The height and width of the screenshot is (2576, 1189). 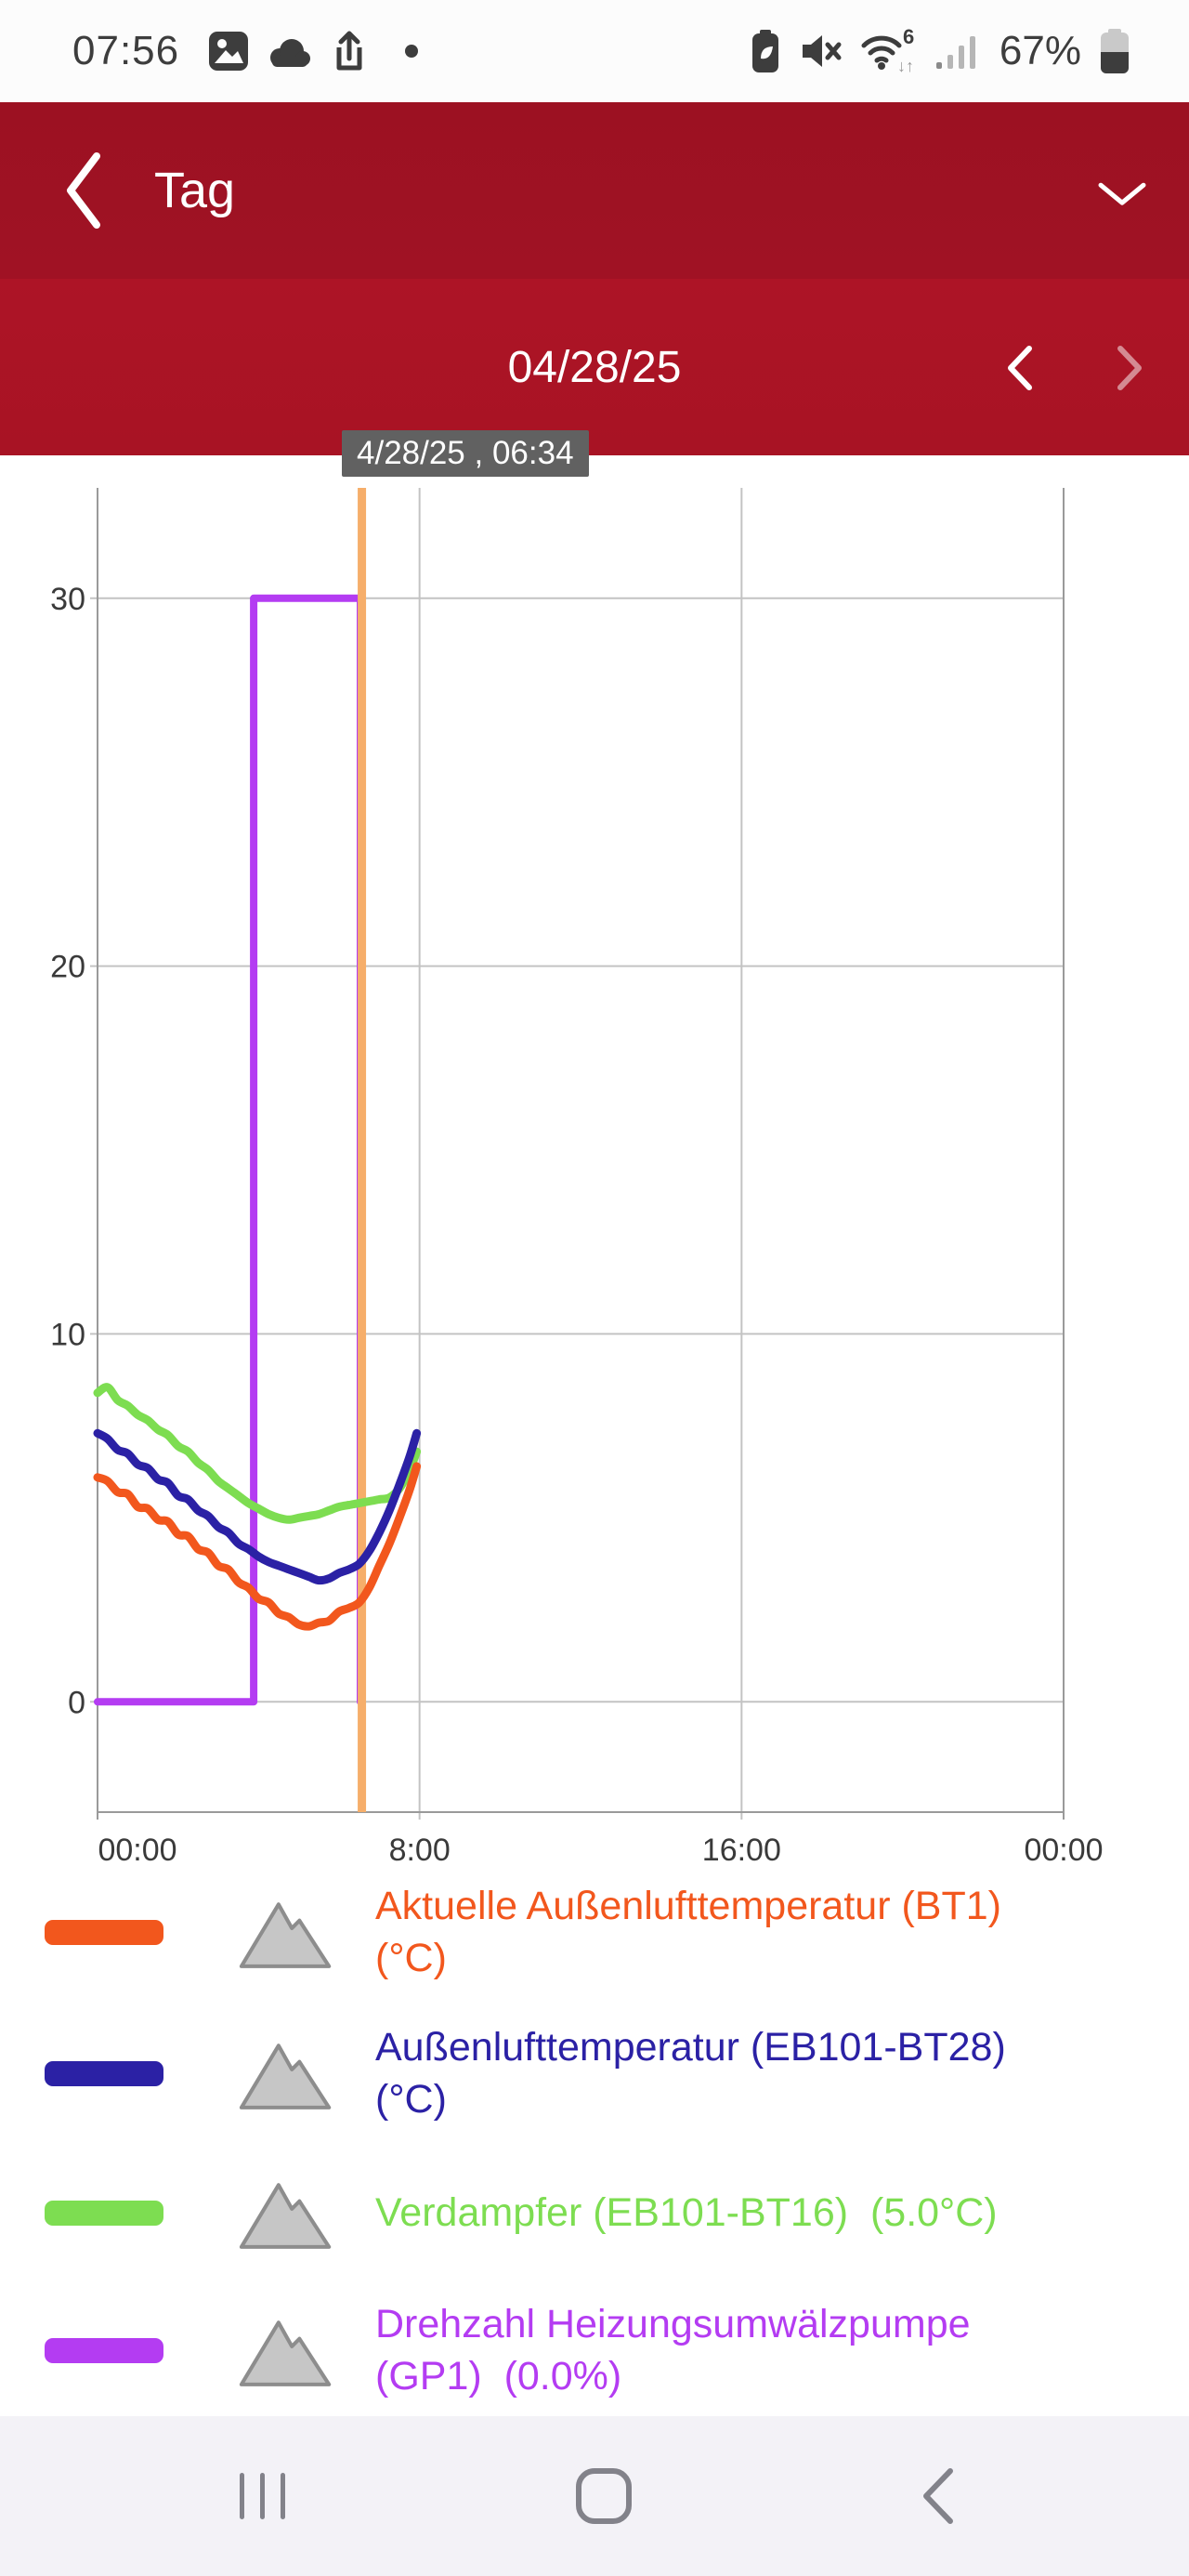 I want to click on gallery-icon, so click(x=229, y=51).